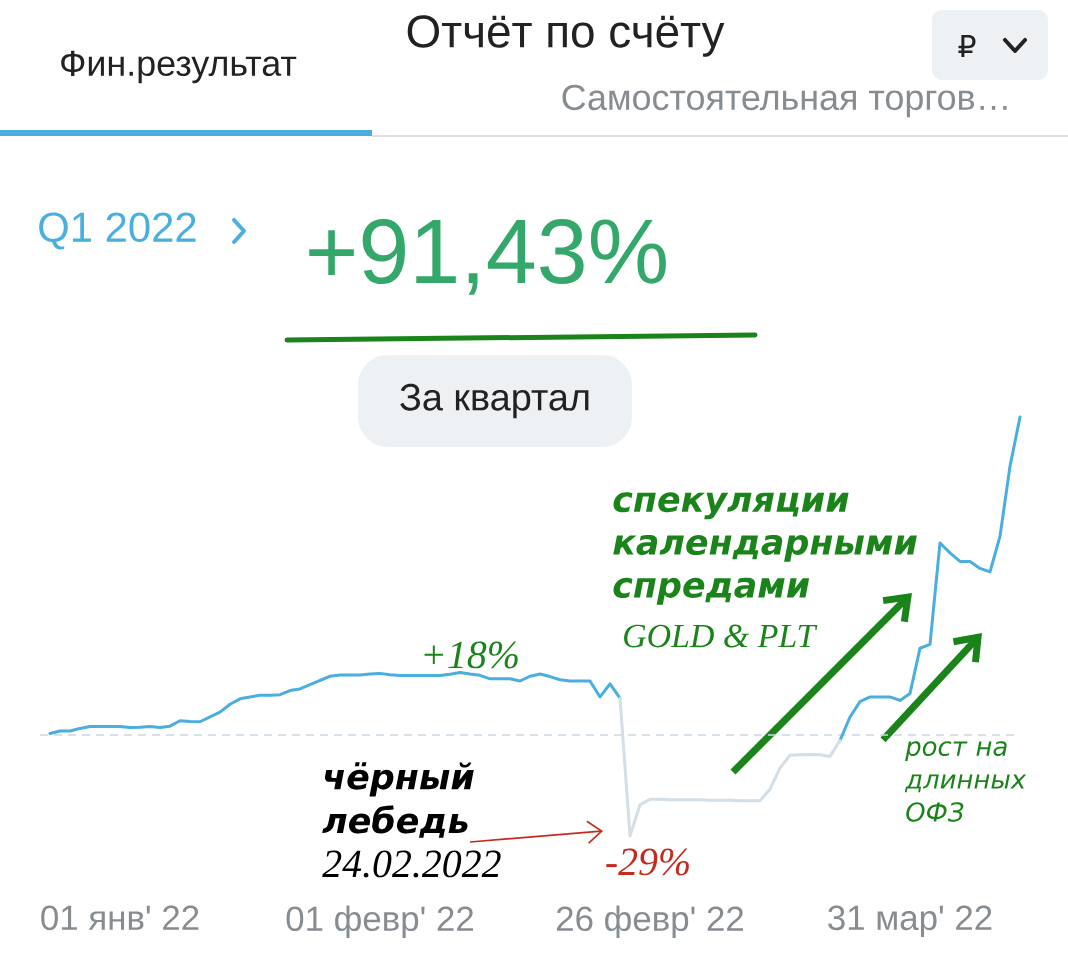 Image resolution: width=1068 pixels, height=975 pixels. What do you see at coordinates (117, 231) in the screenshot?
I see `text: Q1 2022` at bounding box center [117, 231].